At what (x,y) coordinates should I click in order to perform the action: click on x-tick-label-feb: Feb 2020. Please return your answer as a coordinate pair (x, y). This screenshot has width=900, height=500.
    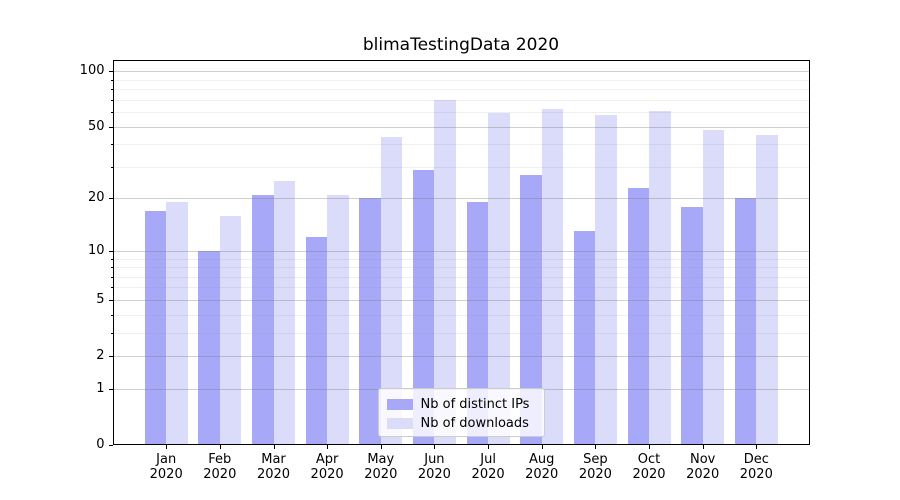
    Looking at the image, I should click on (220, 467).